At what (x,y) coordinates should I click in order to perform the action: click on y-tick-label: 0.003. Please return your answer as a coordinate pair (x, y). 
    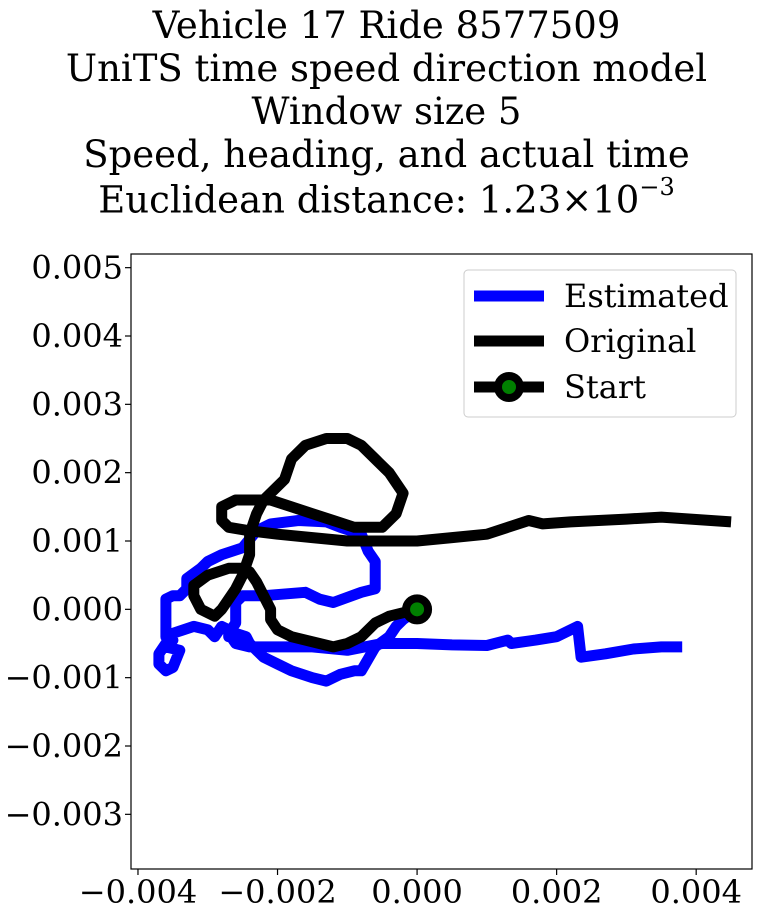
    Looking at the image, I should click on (77, 404).